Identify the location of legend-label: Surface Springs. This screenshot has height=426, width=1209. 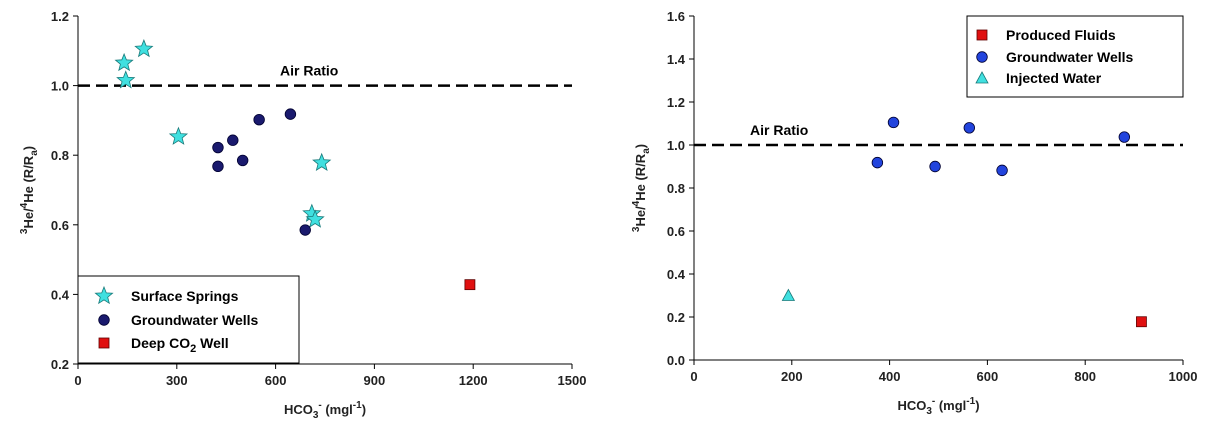
(185, 296).